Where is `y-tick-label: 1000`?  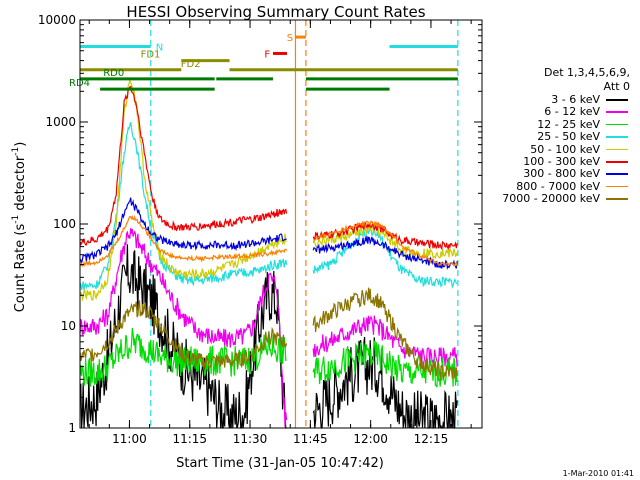
y-tick-label: 1000 is located at coordinates (60, 122).